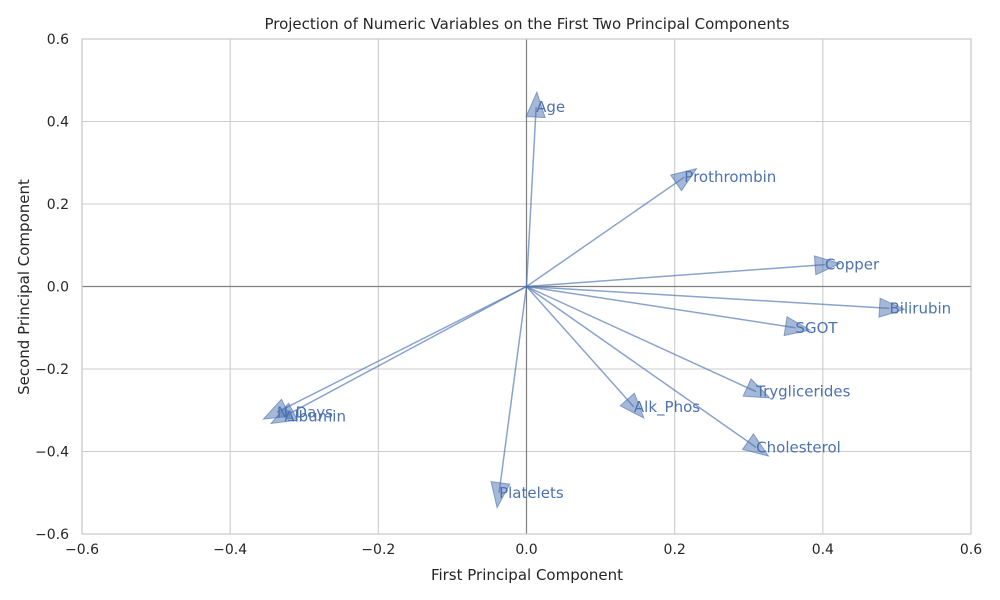 This screenshot has width=1000, height=600. What do you see at coordinates (667, 407) in the screenshot?
I see `vector-label-alk-phos: Alk_Phos` at bounding box center [667, 407].